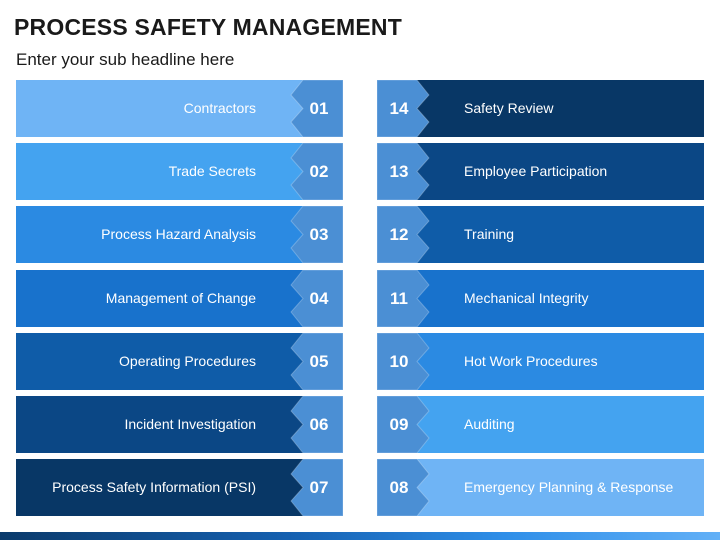  I want to click on item-number: 06, so click(319, 424).